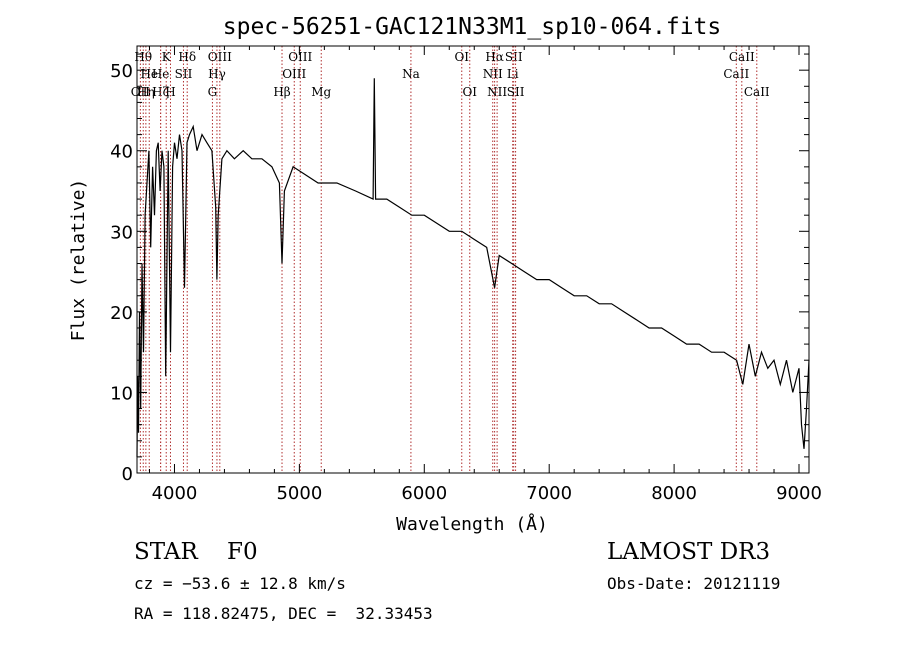 The width and height of the screenshot is (900, 649). What do you see at coordinates (170, 92) in the screenshot?
I see `line-marker-label: H` at bounding box center [170, 92].